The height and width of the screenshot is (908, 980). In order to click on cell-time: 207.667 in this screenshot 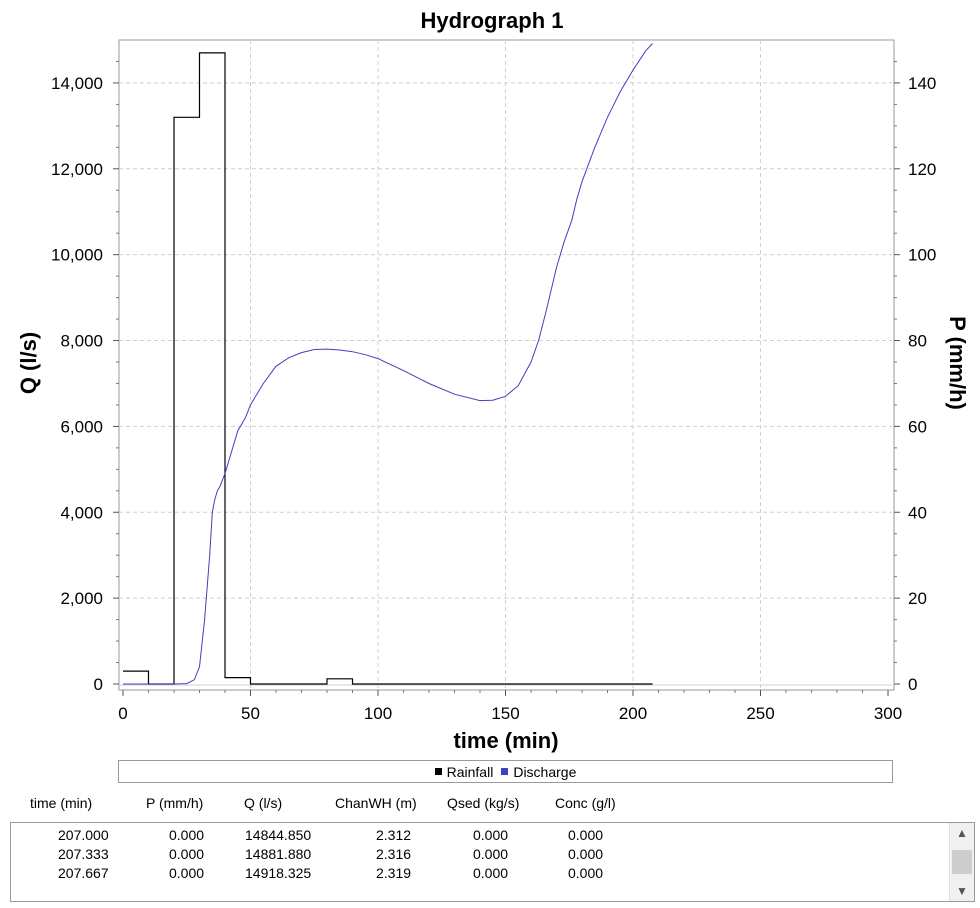, I will do `click(83, 873)`.